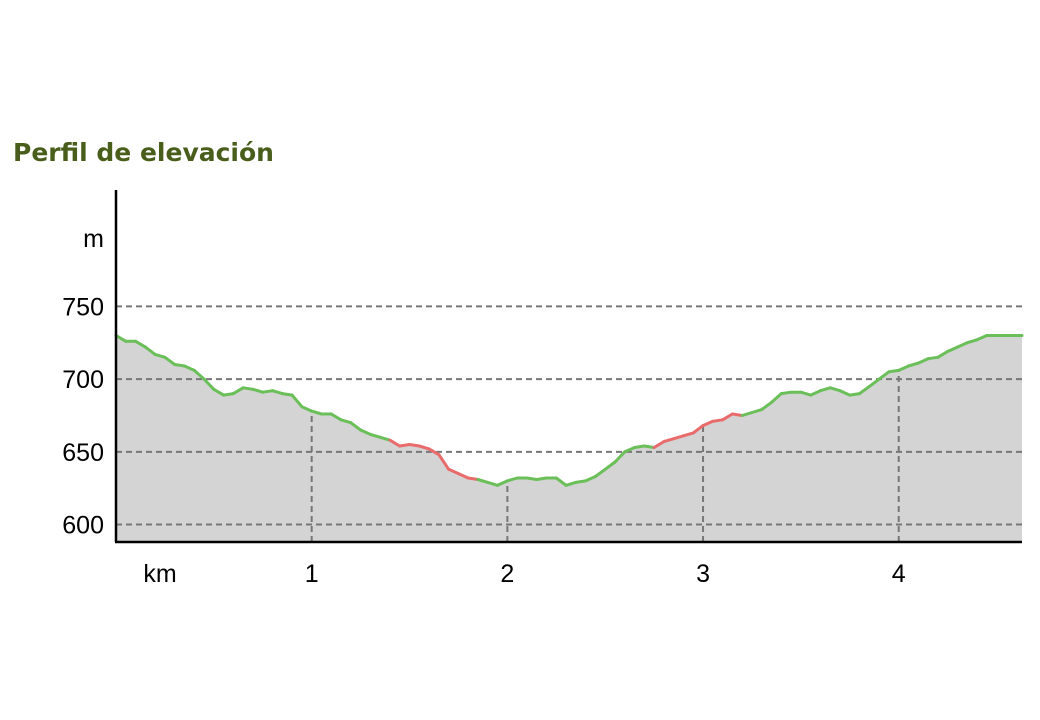 The height and width of the screenshot is (720, 1040). What do you see at coordinates (312, 574) in the screenshot?
I see `x-tick-label-1: 1` at bounding box center [312, 574].